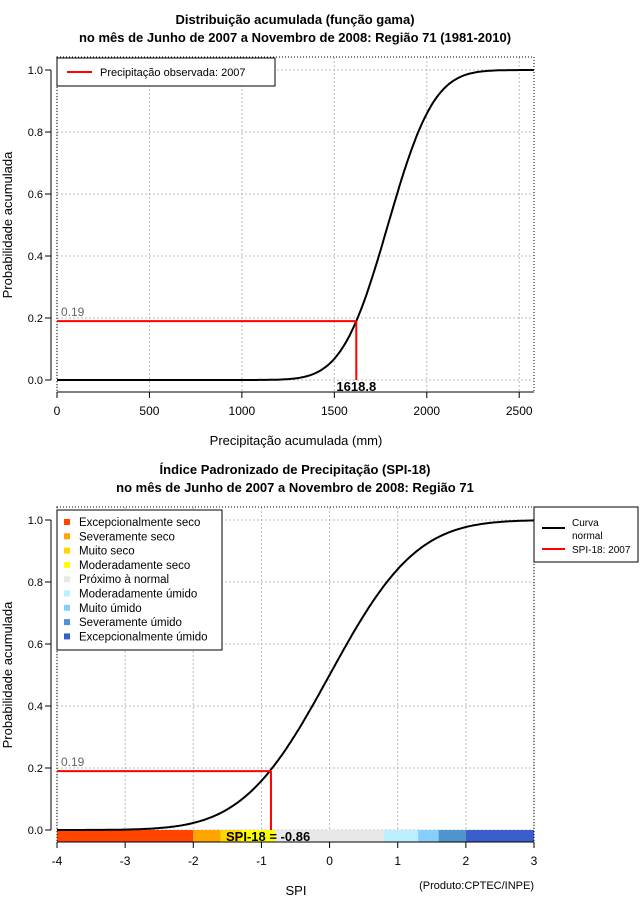  I want to click on x-tick-label: 2000, so click(426, 411).